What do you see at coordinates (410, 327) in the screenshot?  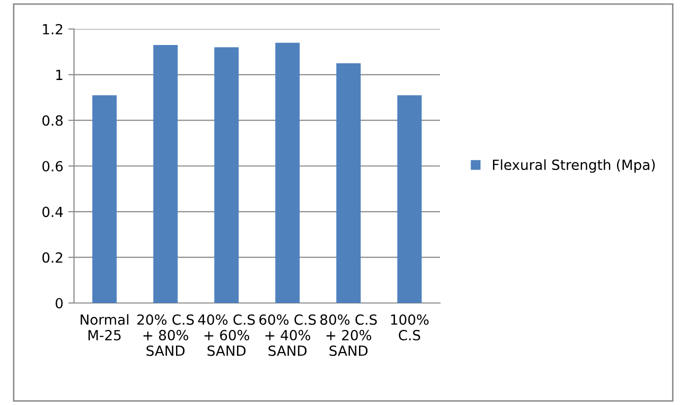 I see `x-tick-label: 100% C.S` at bounding box center [410, 327].